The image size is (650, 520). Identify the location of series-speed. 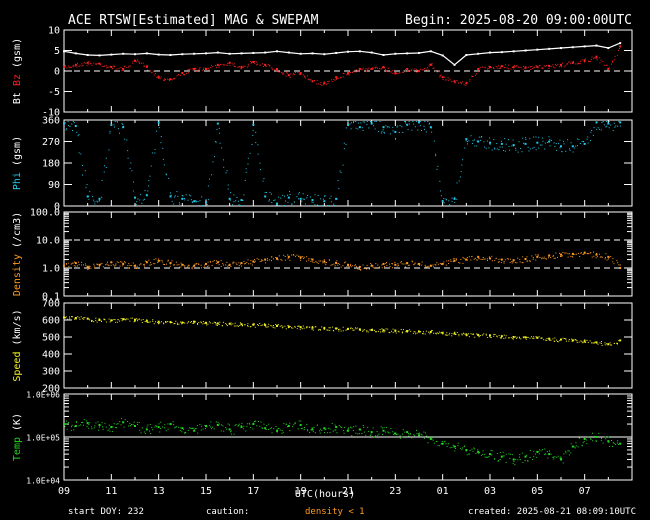
(342, 331).